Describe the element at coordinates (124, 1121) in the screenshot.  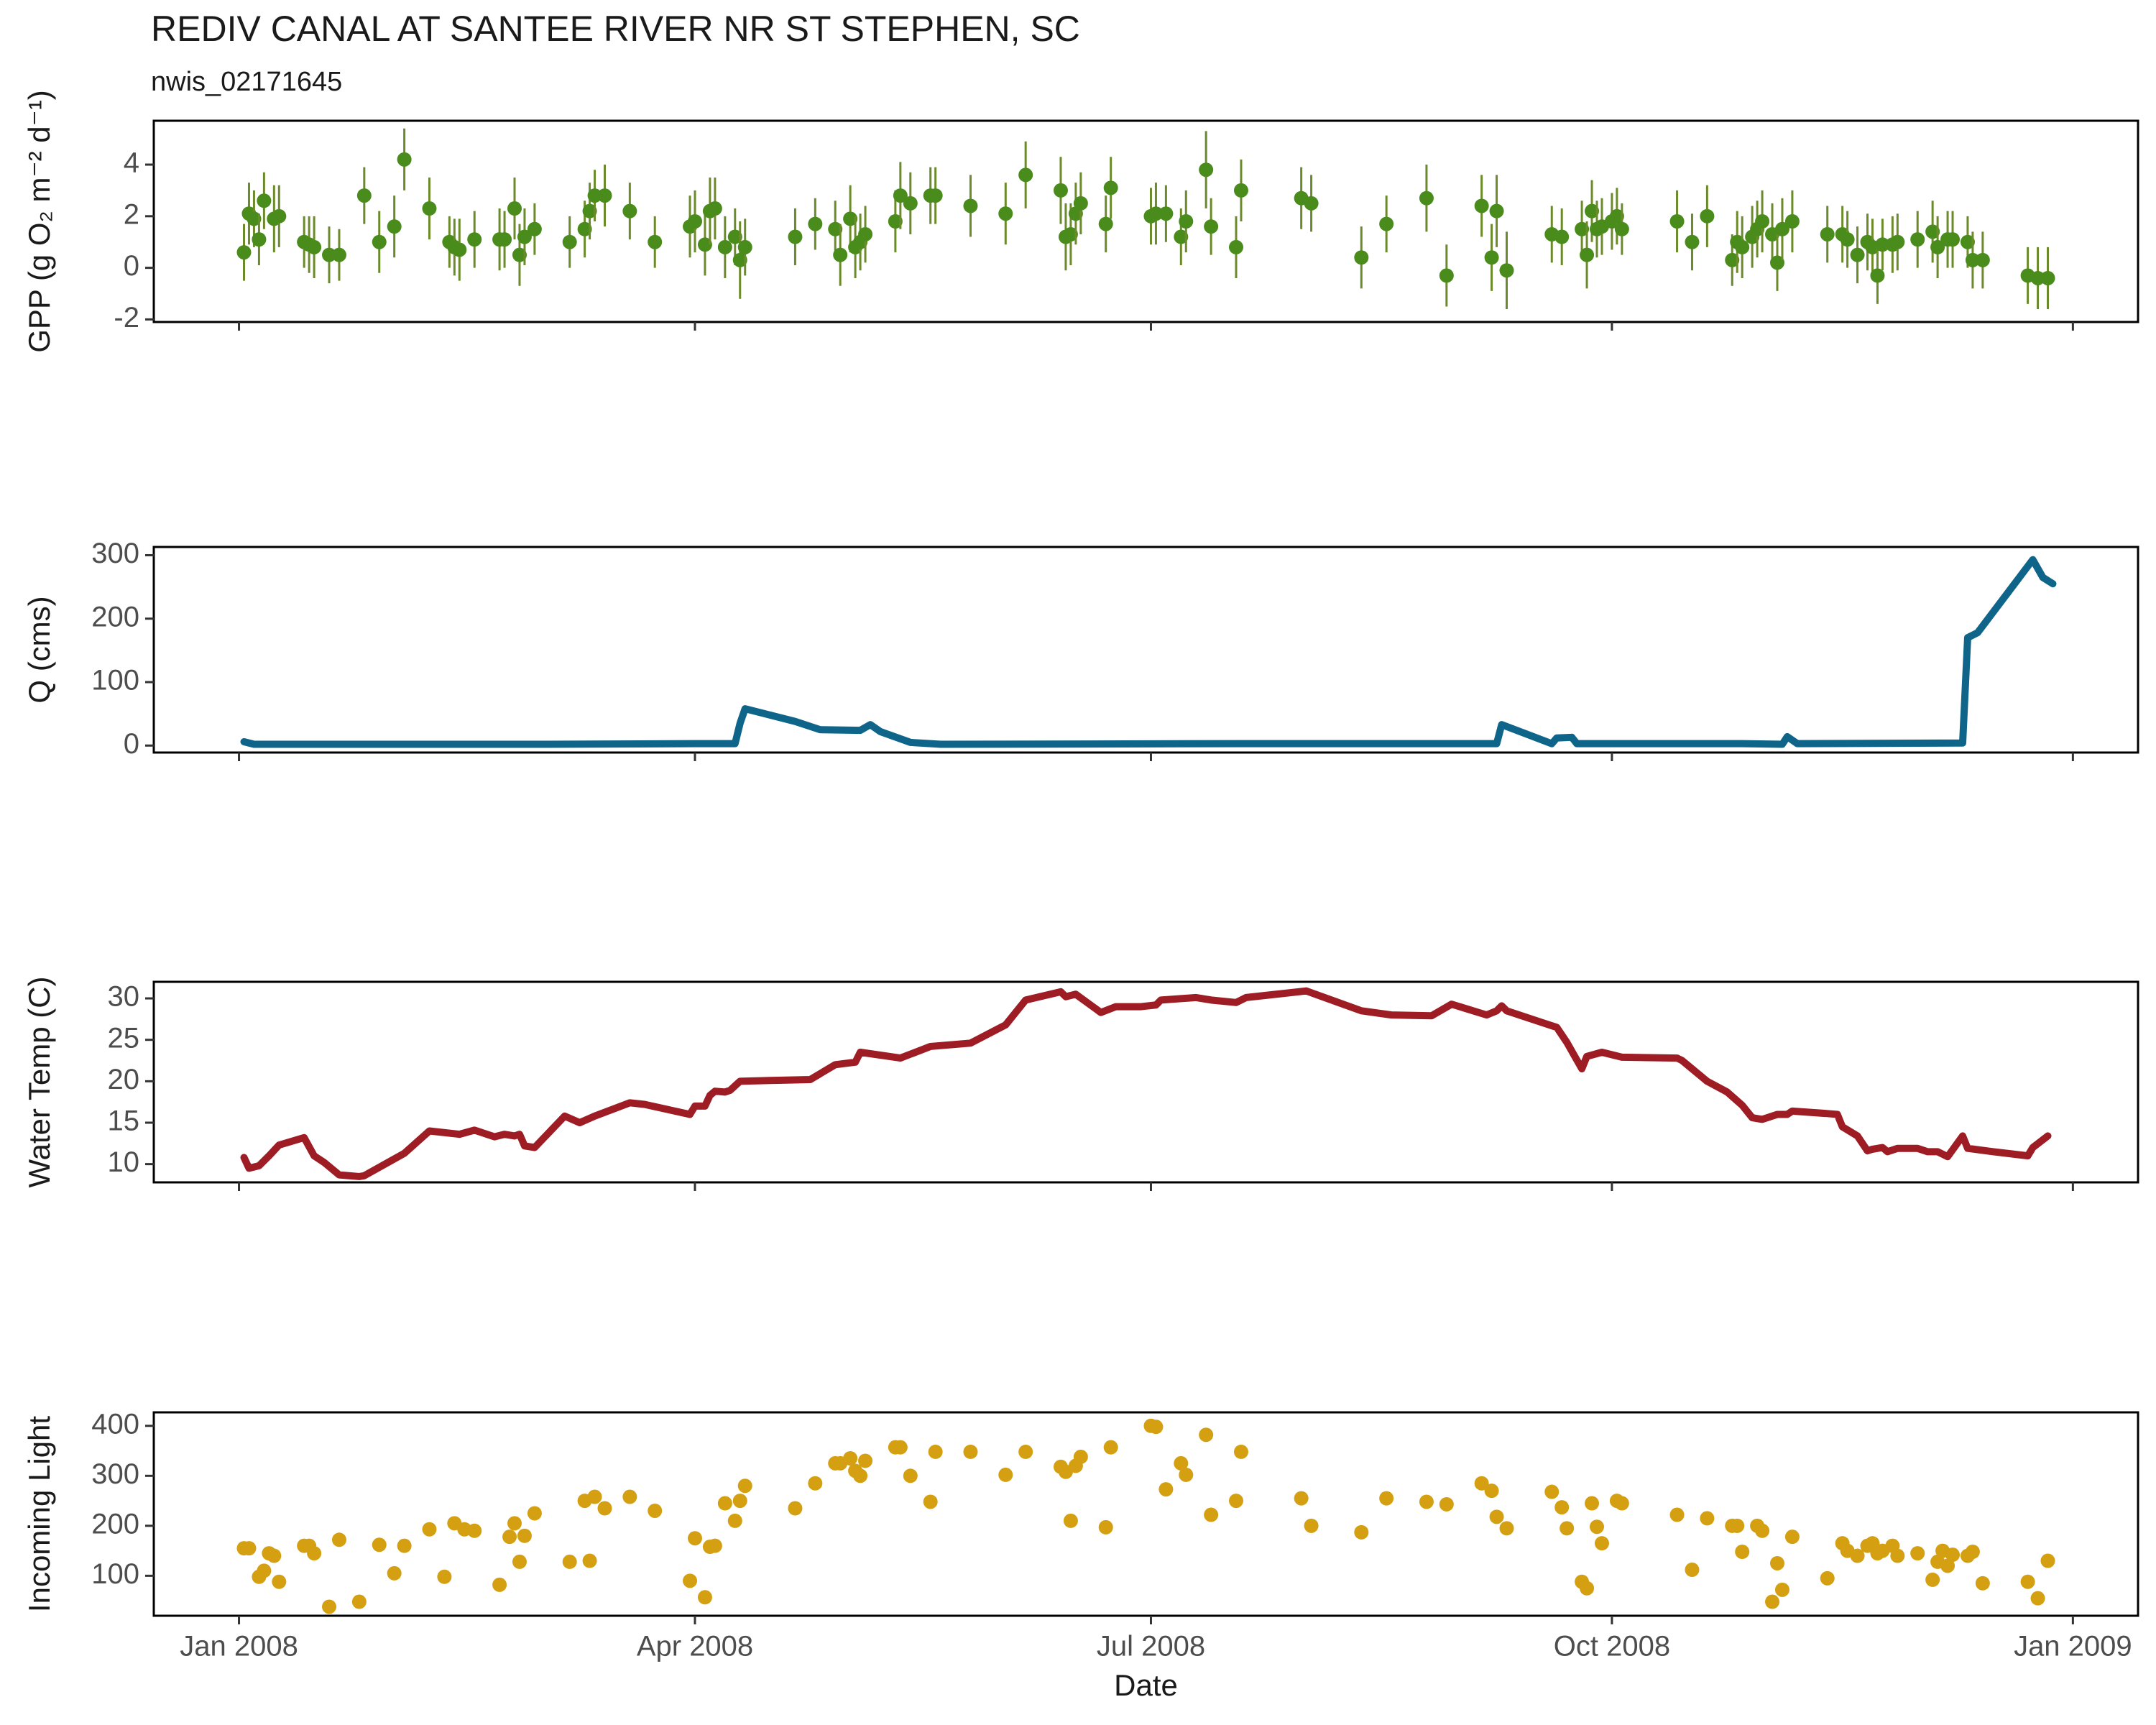
I see `y-tick-label: 15` at that location.